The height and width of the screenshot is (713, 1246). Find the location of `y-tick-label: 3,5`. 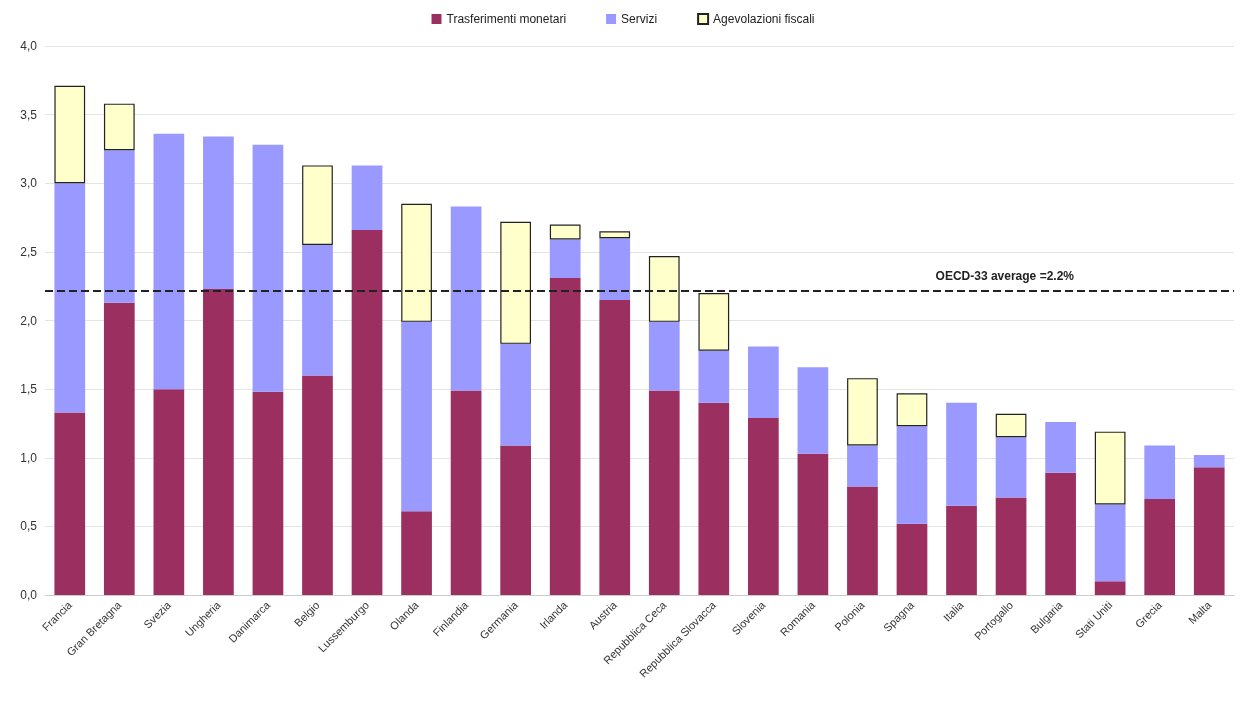

y-tick-label: 3,5 is located at coordinates (29, 114).